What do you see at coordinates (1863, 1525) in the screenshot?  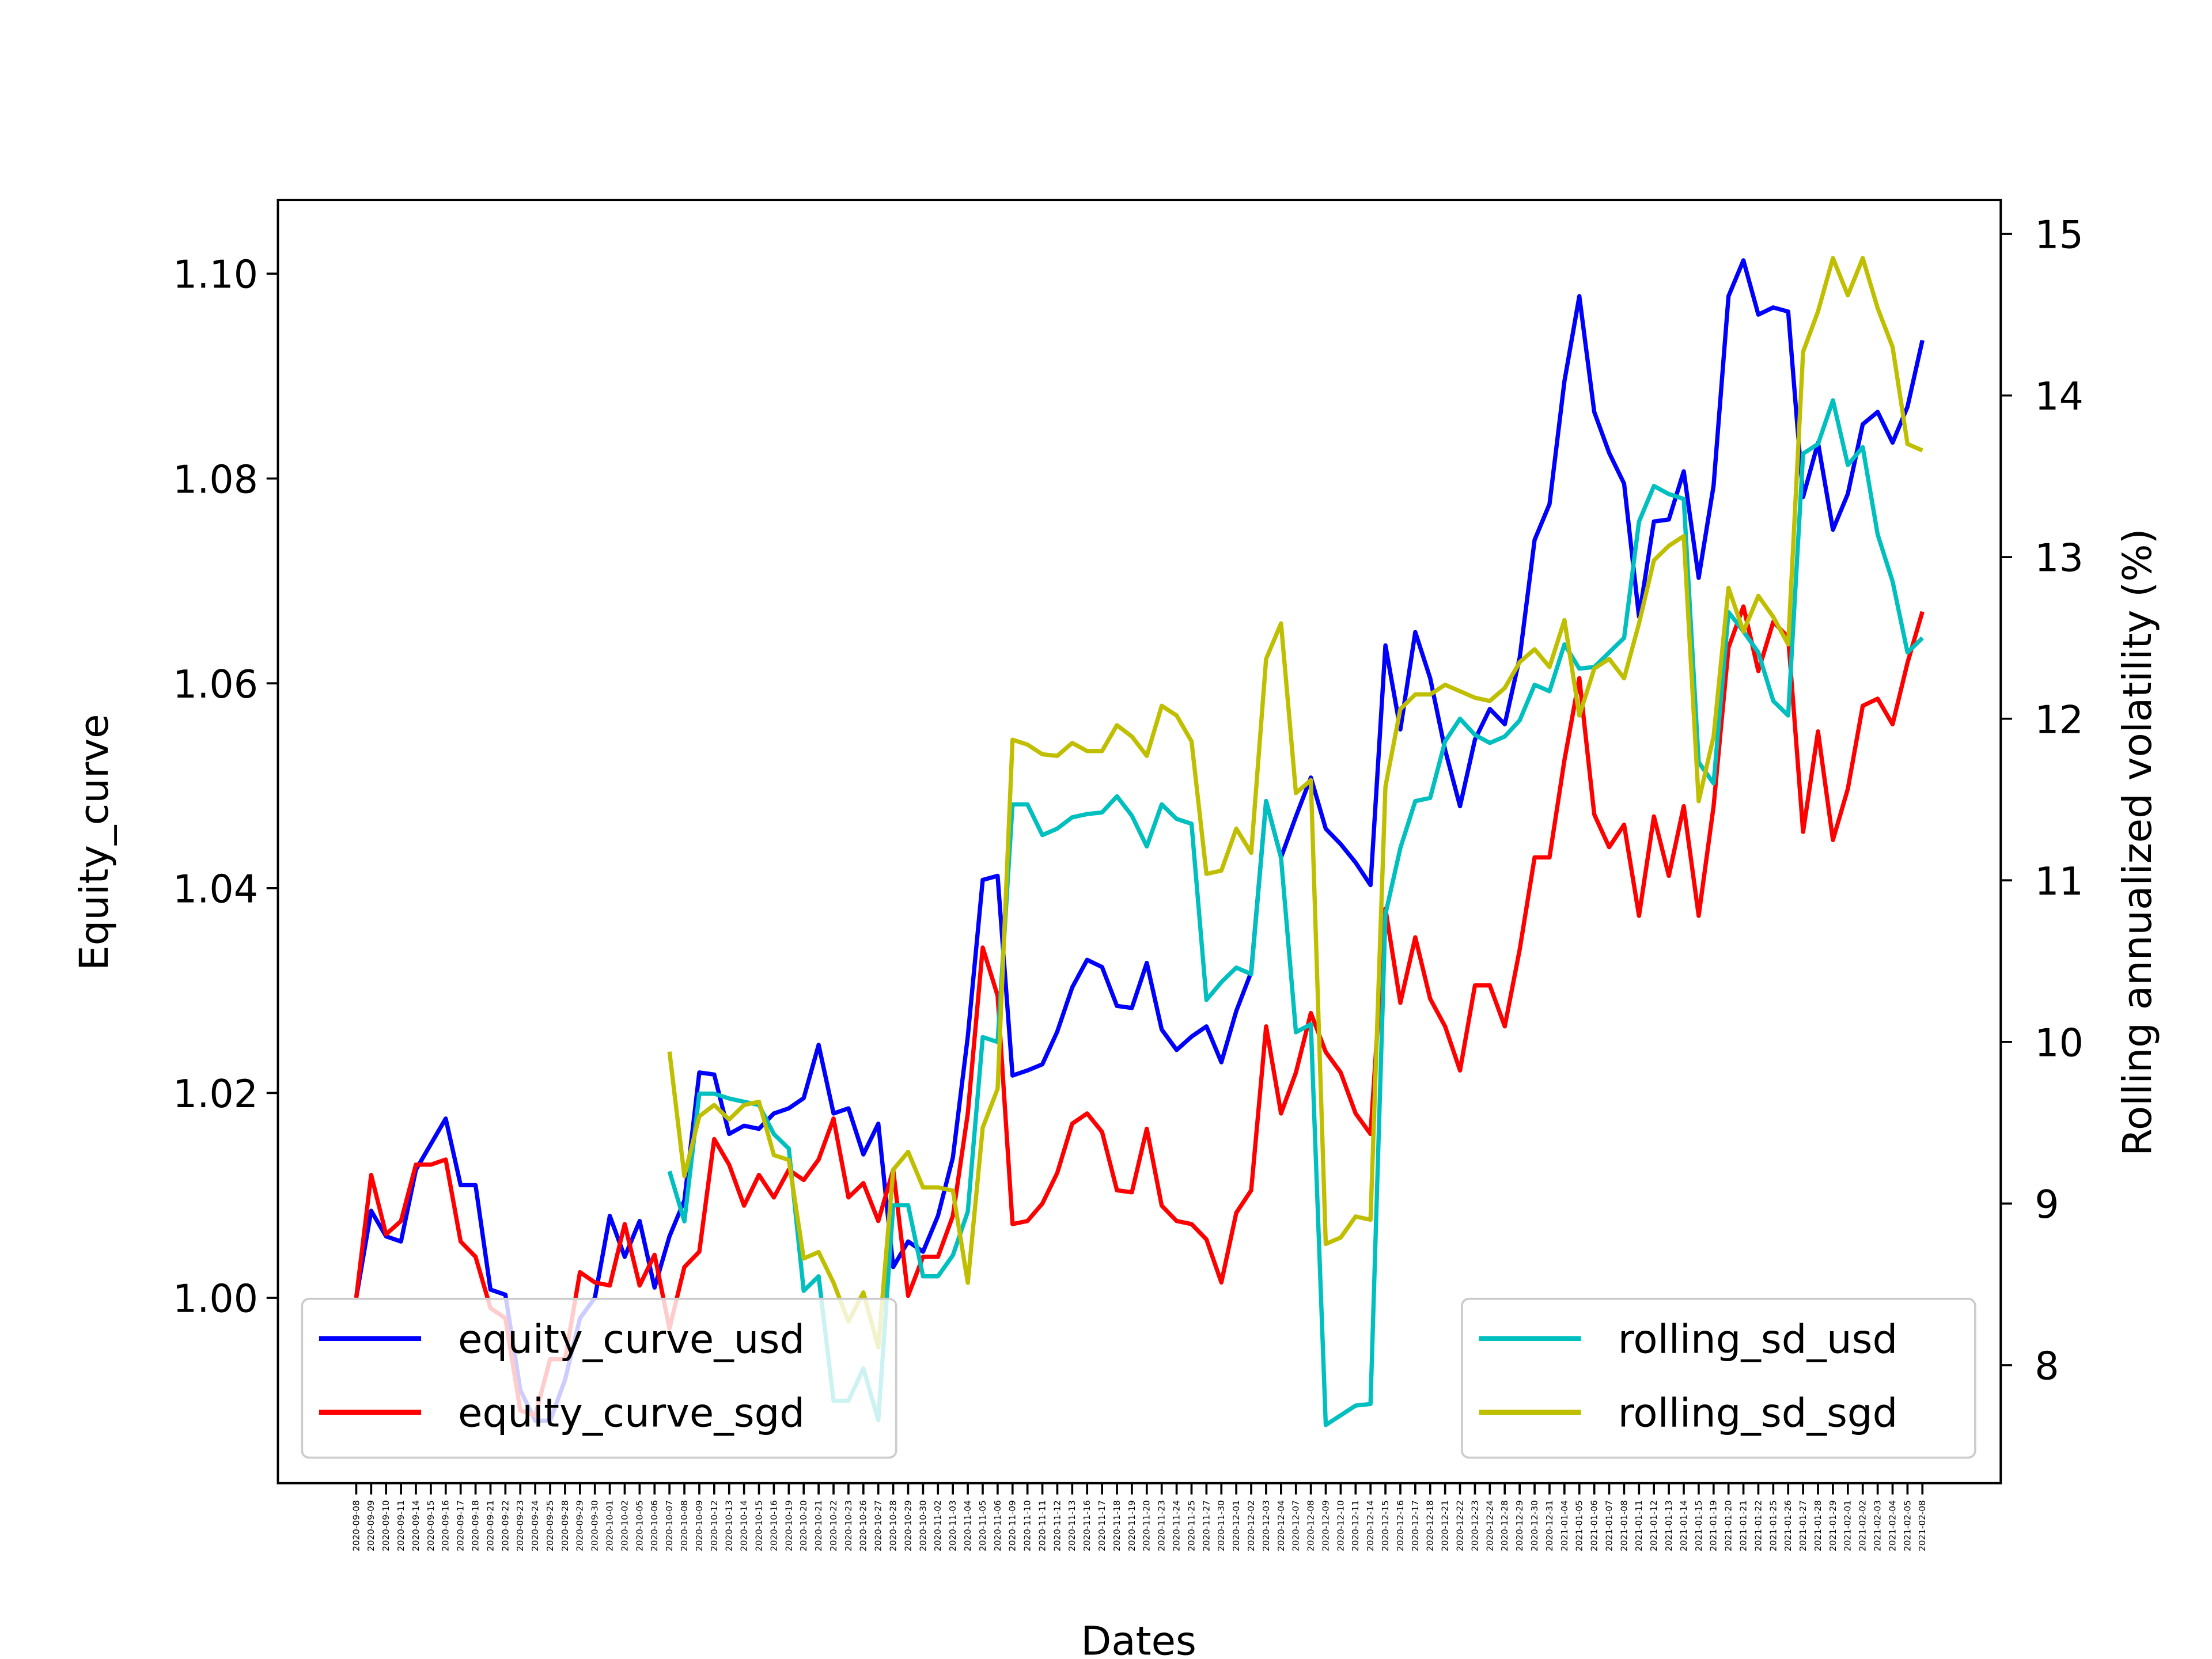 I see `x-tick-label: 2021-02-02` at bounding box center [1863, 1525].